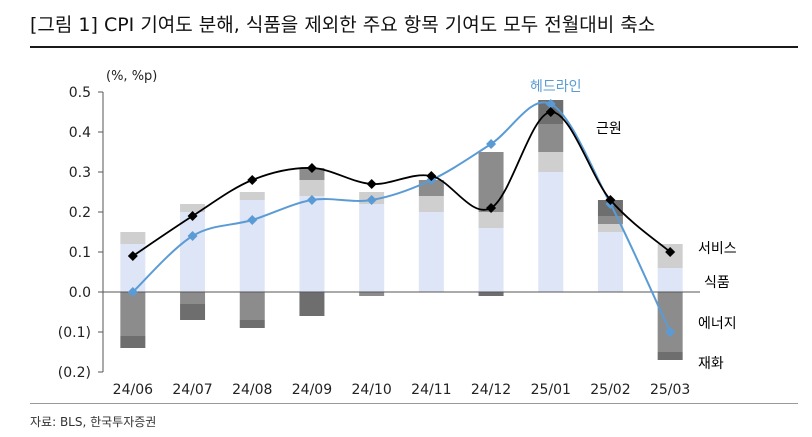 This screenshot has width=812, height=437. I want to click on x-tick-label: 24/07, so click(192, 390).